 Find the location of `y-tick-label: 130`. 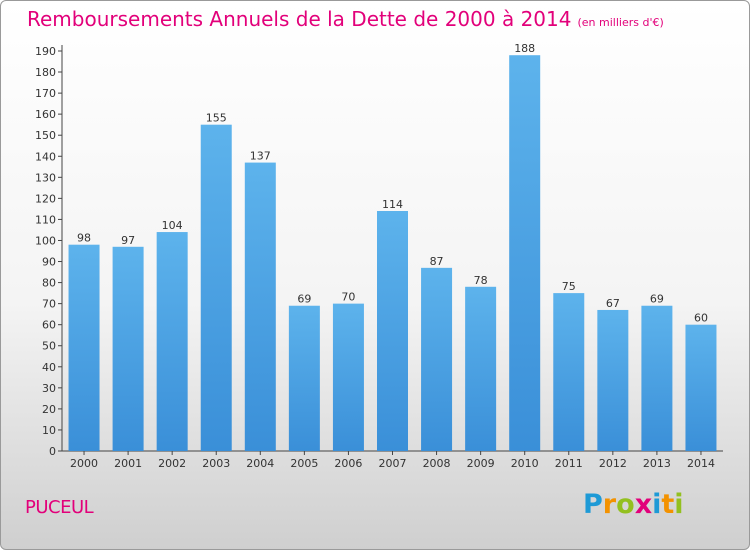

y-tick-label: 130 is located at coordinates (45, 177).